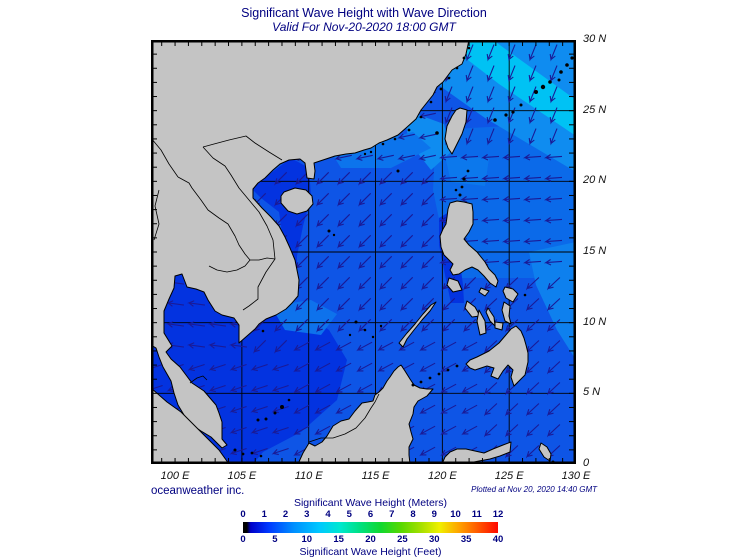 The width and height of the screenshot is (755, 560). Describe the element at coordinates (490, 317) in the screenshot. I see `land-cebu` at that location.